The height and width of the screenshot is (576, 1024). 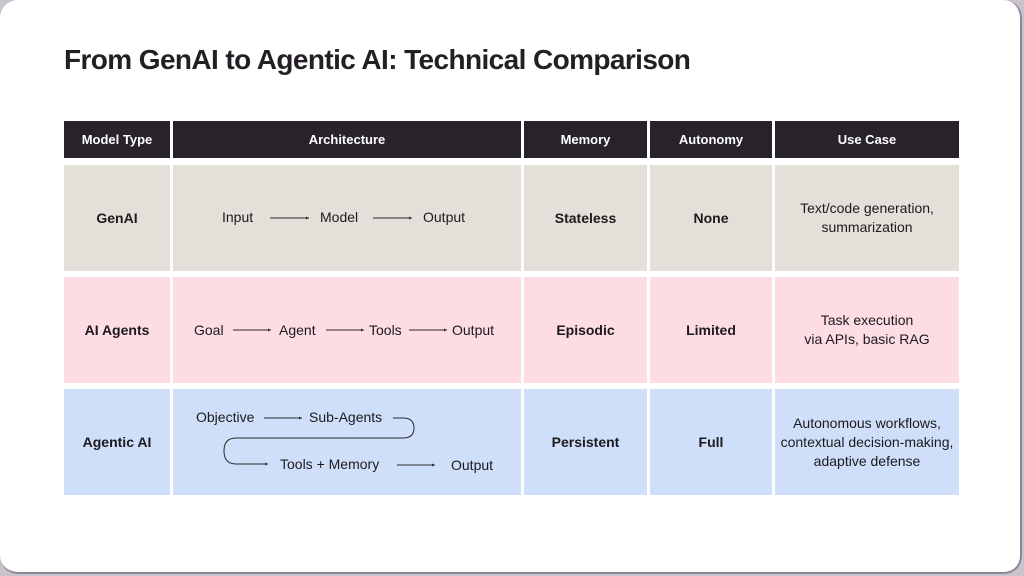 I want to click on flow-node: Tools + Memory, so click(x=330, y=464).